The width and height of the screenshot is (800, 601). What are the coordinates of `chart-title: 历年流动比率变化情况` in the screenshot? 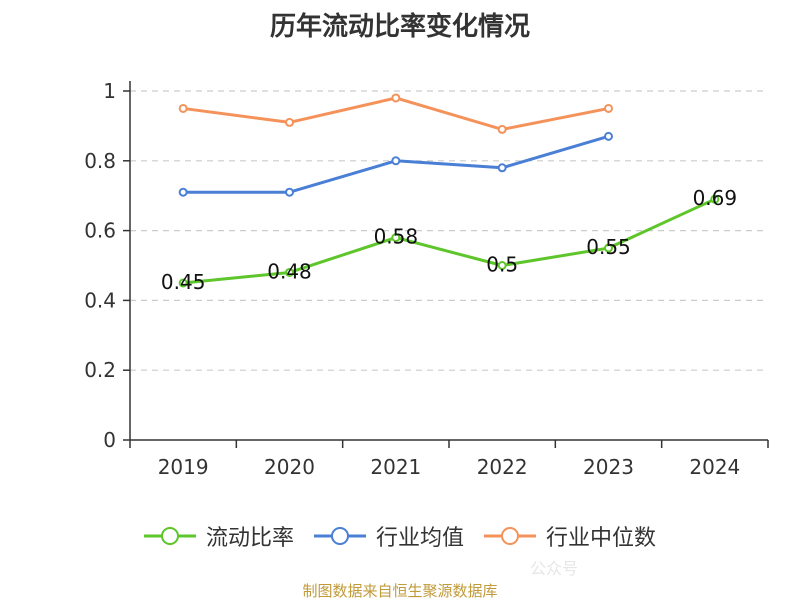 It's located at (399, 27).